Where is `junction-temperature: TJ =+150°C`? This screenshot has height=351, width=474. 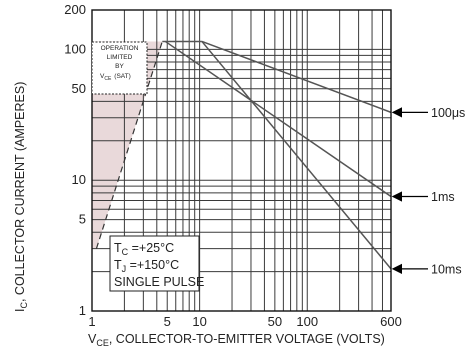
junction-temperature: TJ =+150°C is located at coordinates (146, 266).